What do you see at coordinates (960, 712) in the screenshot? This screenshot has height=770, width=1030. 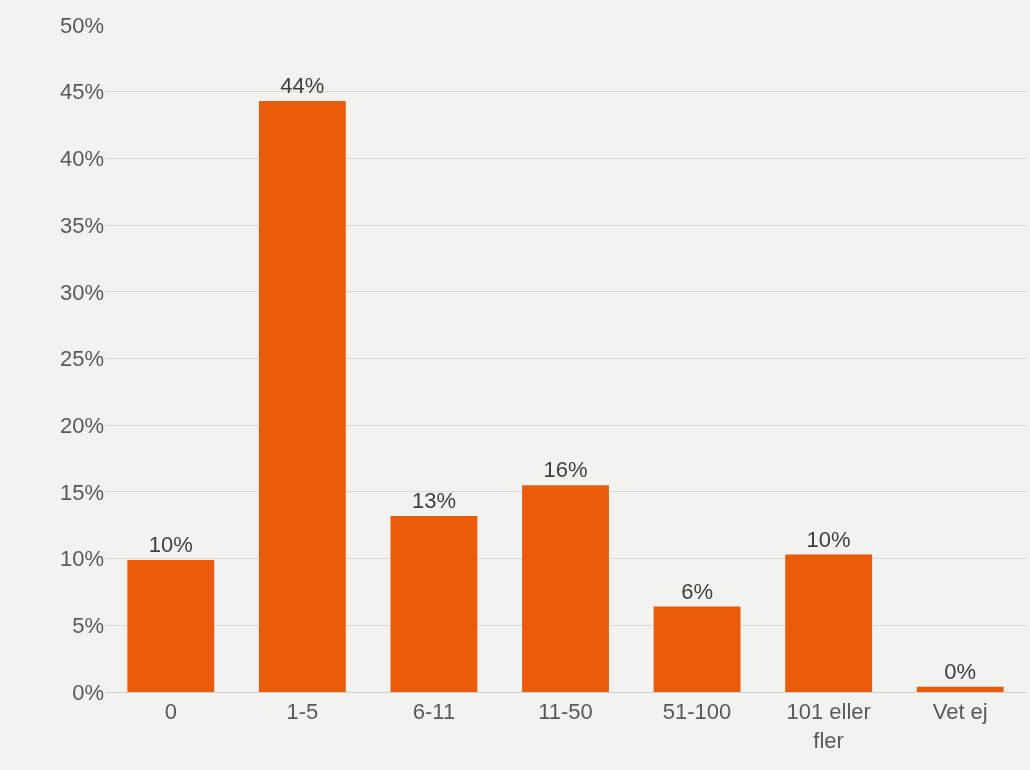 I see `x-tick-label: Vet ej` at bounding box center [960, 712].